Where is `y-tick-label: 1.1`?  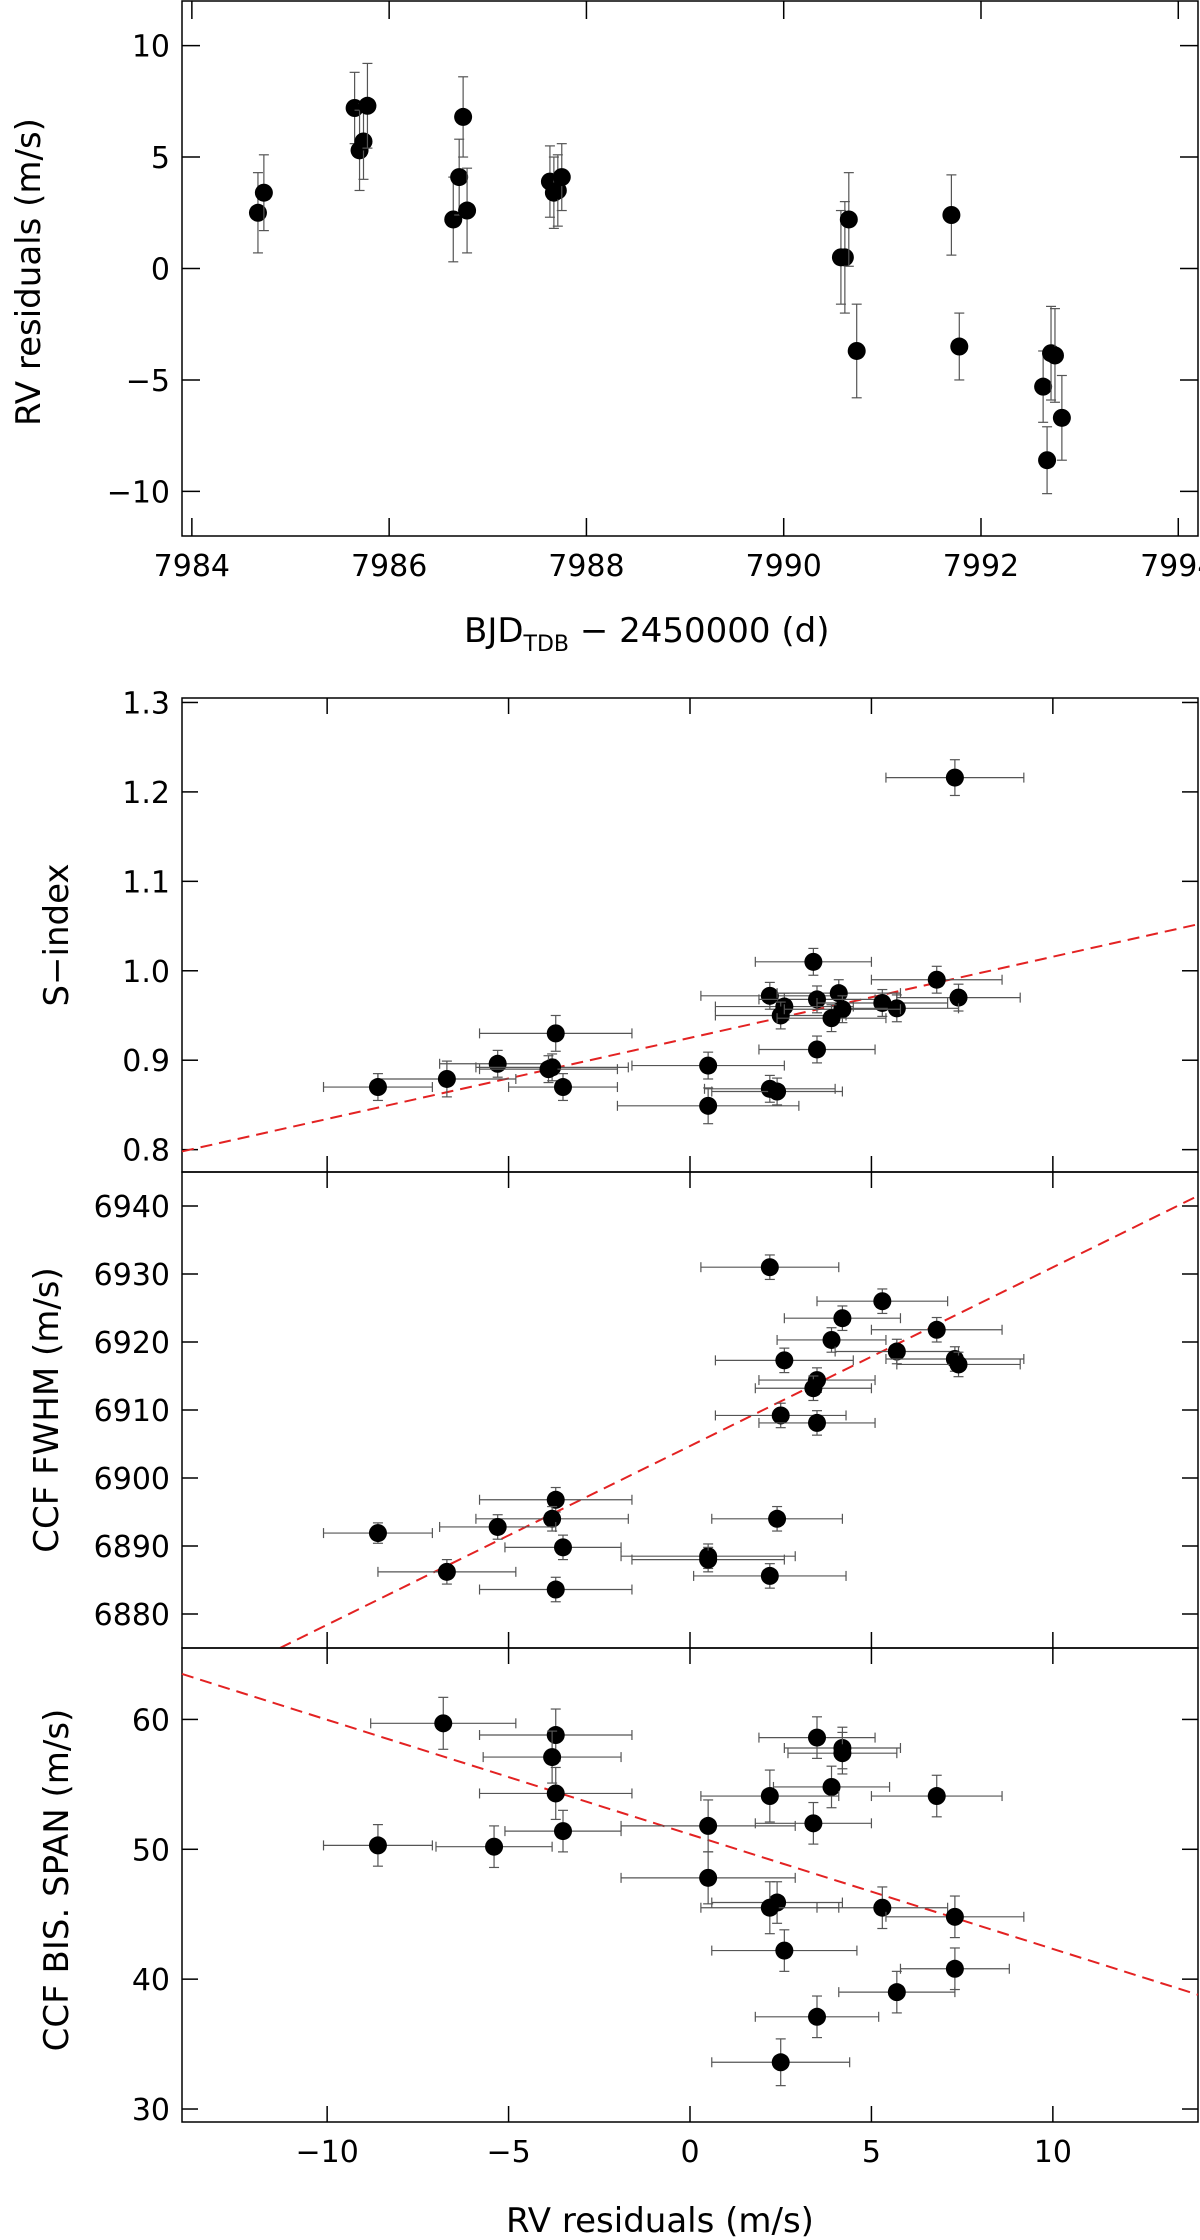
y-tick-label: 1.1 is located at coordinates (146, 882).